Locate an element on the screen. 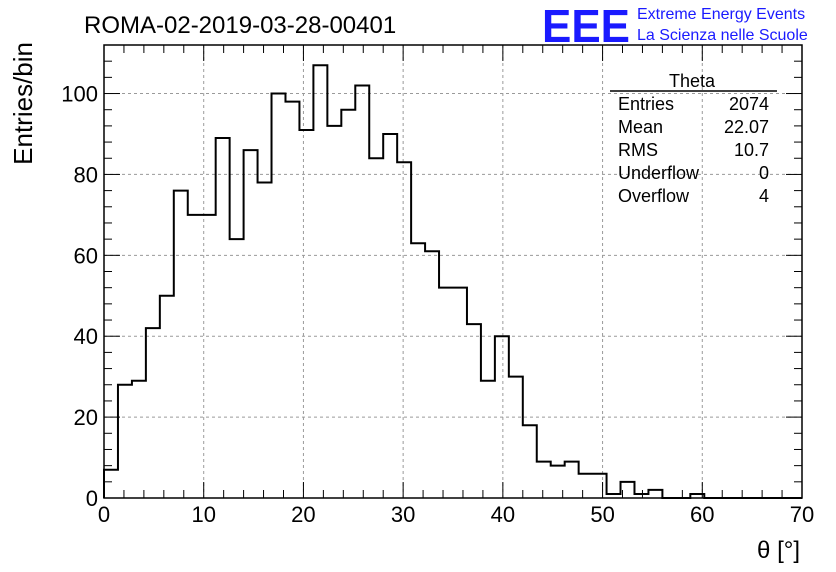 This screenshot has height=572, width=836. stats-value-underflow: 0 is located at coordinates (764, 173).